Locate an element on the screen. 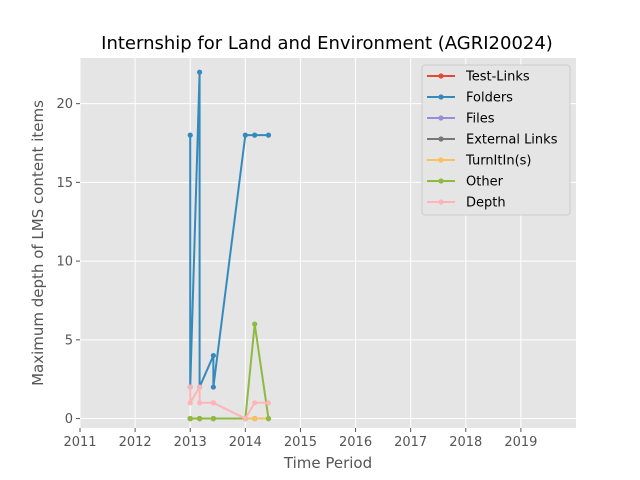 The height and width of the screenshot is (480, 640). legend-label: External Links is located at coordinates (512, 140).